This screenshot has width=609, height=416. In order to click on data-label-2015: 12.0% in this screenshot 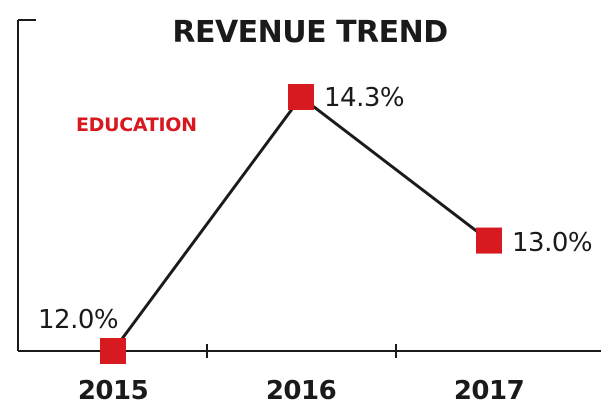, I will do `click(78, 320)`.